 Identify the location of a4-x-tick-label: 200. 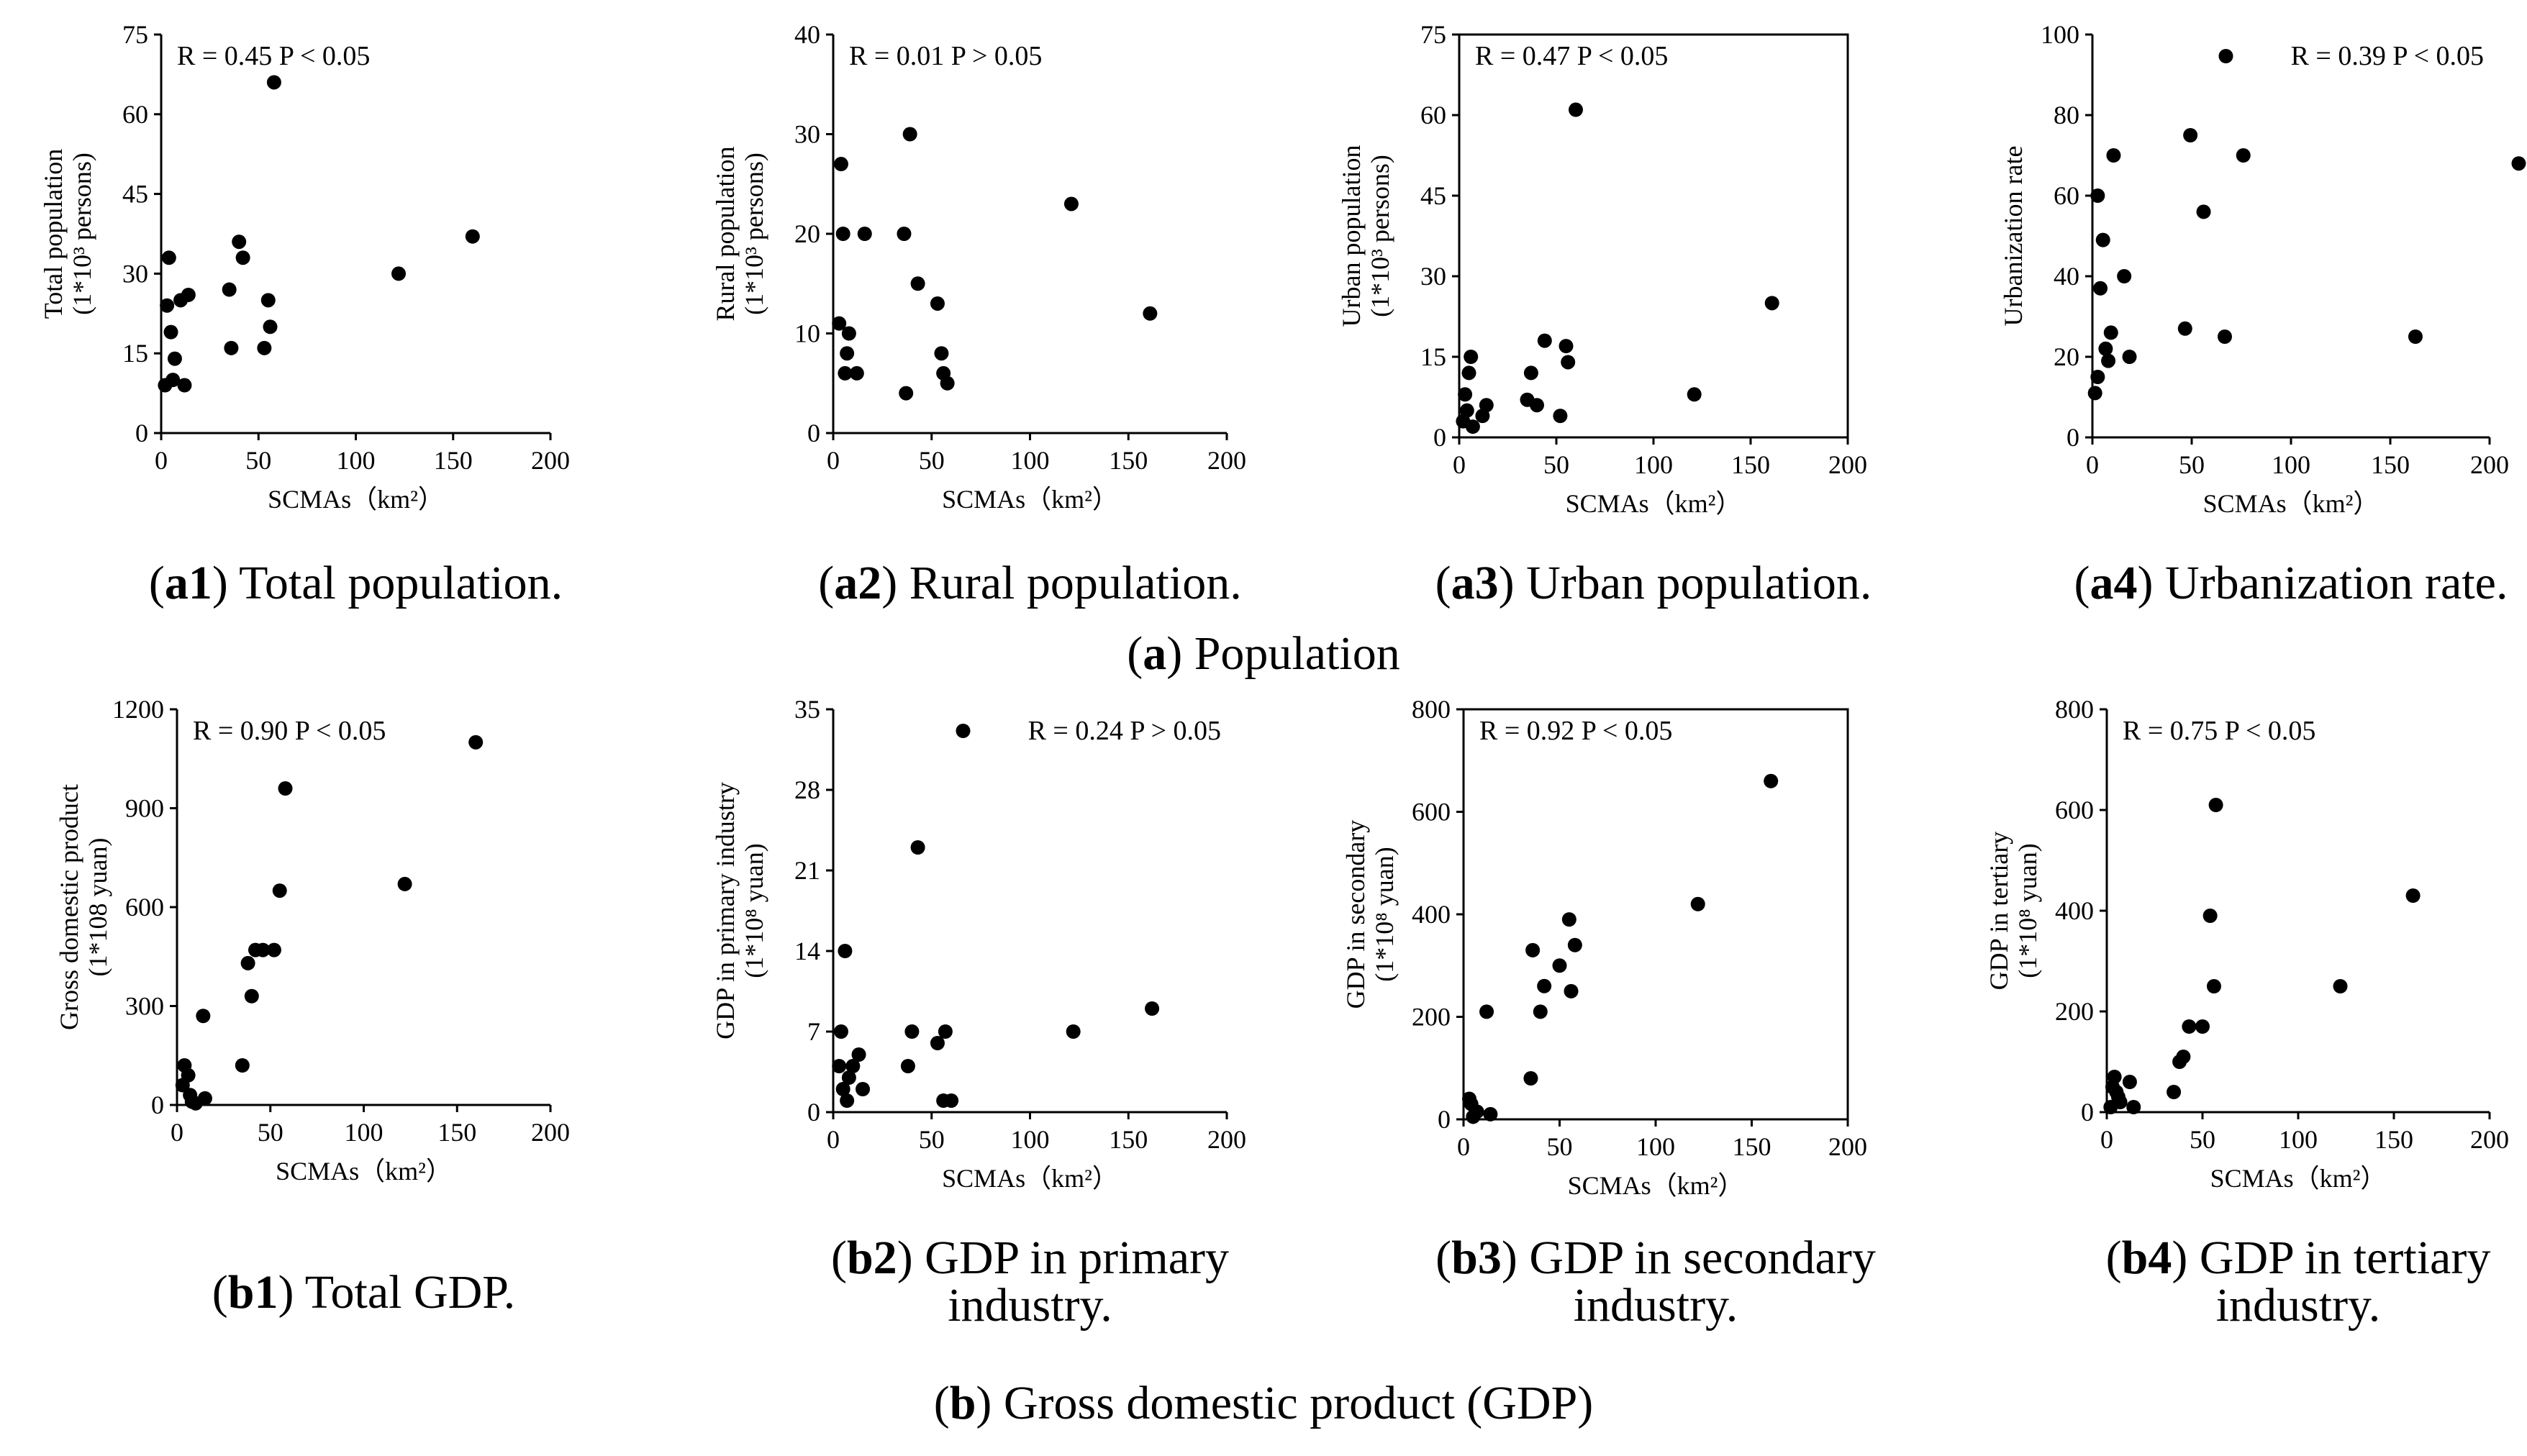
(2489, 464).